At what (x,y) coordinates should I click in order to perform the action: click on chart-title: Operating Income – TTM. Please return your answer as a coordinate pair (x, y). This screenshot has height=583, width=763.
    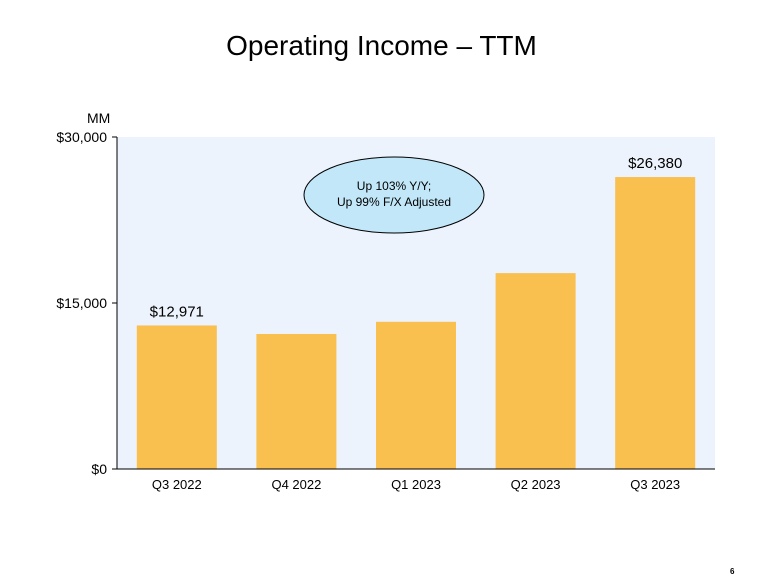
    Looking at the image, I should click on (381, 45).